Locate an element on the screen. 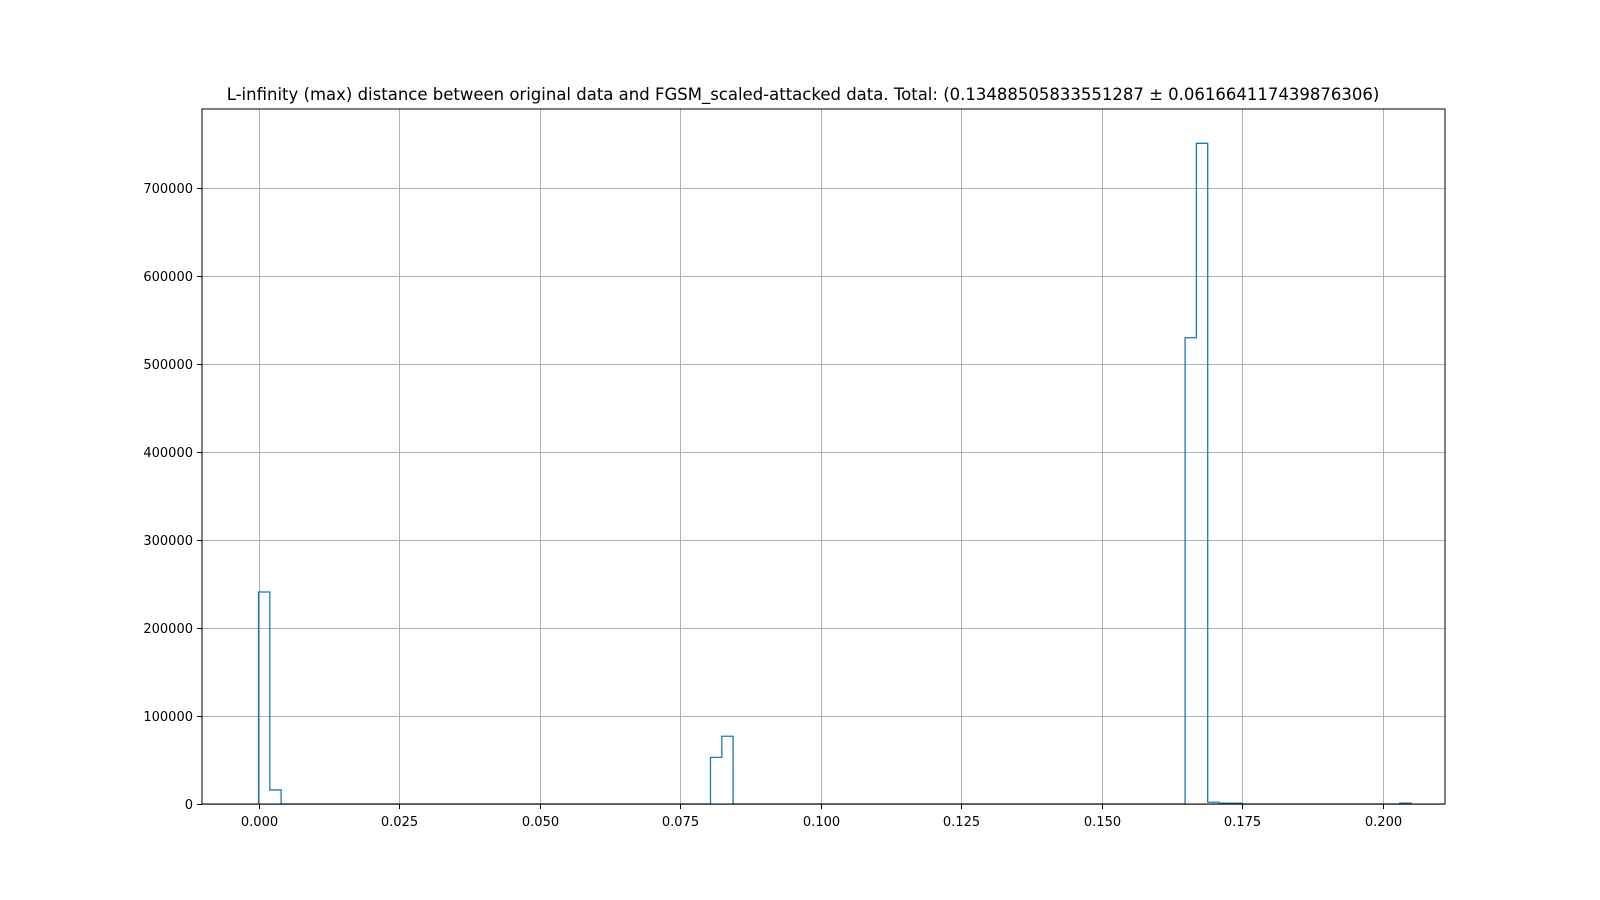 This screenshot has height=900, width=1600. x-tick-label: 0.150 is located at coordinates (1102, 822).